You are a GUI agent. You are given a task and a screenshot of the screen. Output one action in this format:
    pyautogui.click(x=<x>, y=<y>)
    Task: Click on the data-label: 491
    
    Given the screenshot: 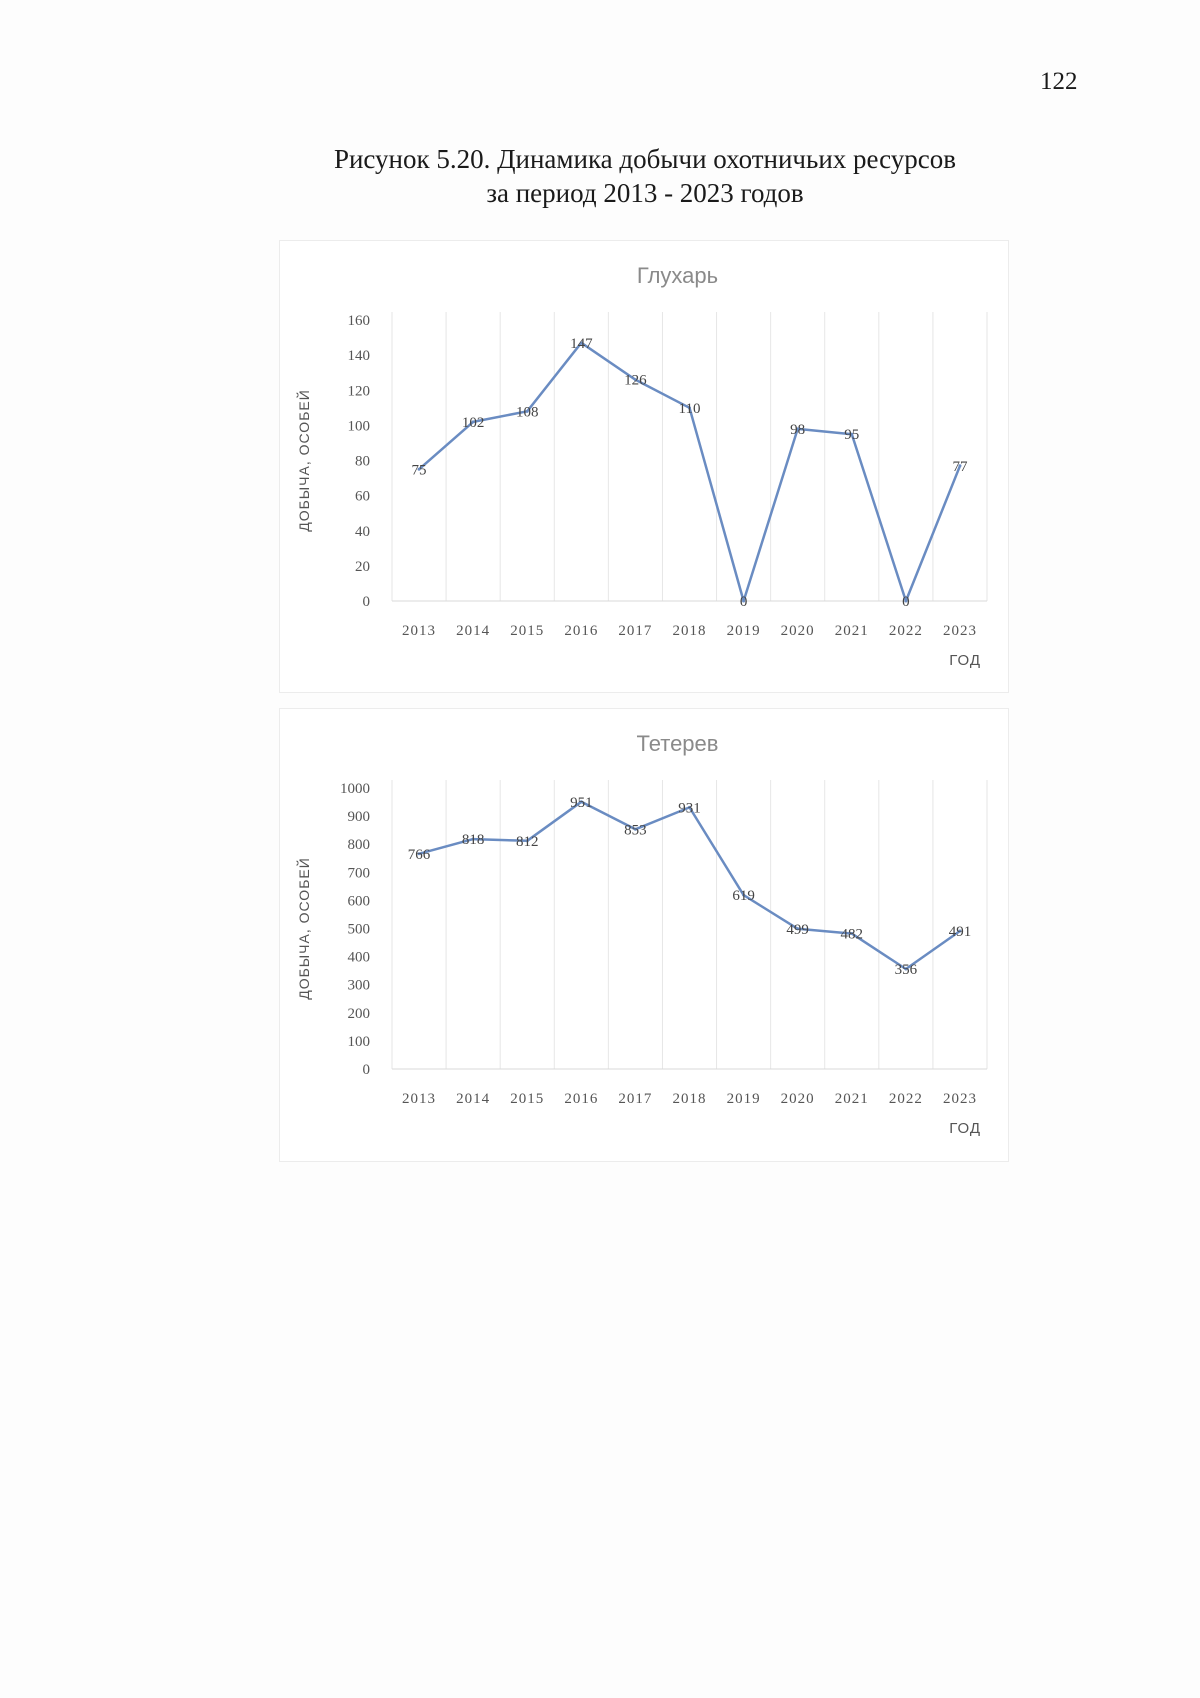 What is the action you would take?
    pyautogui.click(x=960, y=932)
    